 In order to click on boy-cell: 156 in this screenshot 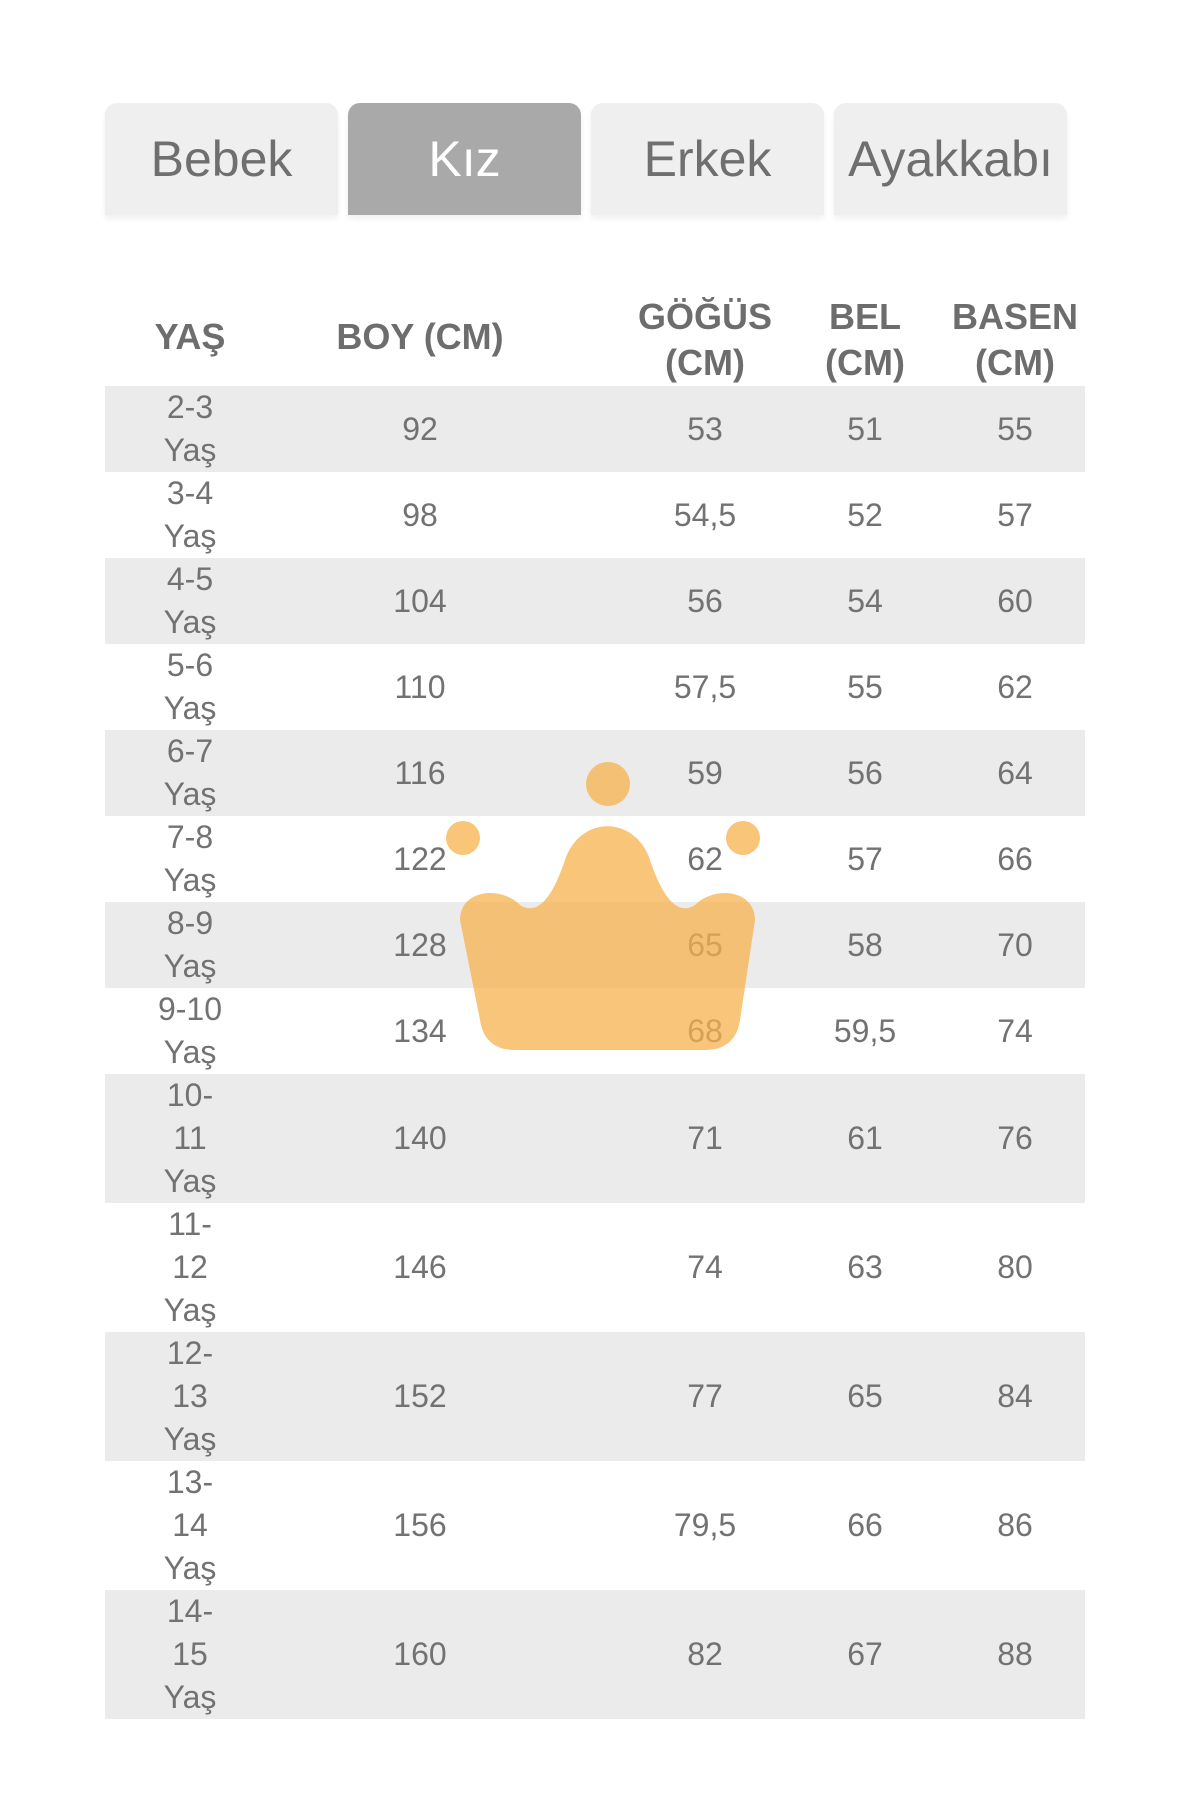, I will do `click(420, 1525)`.